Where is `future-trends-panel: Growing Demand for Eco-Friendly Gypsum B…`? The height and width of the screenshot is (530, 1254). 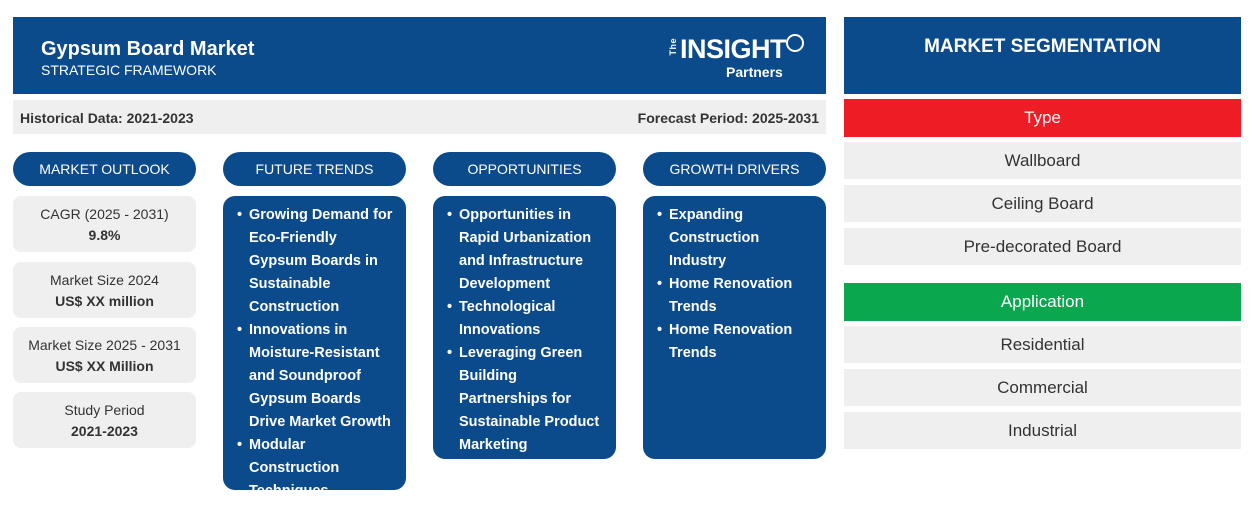 future-trends-panel: Growing Demand for Eco-Friendly Gypsum B… is located at coordinates (314, 347).